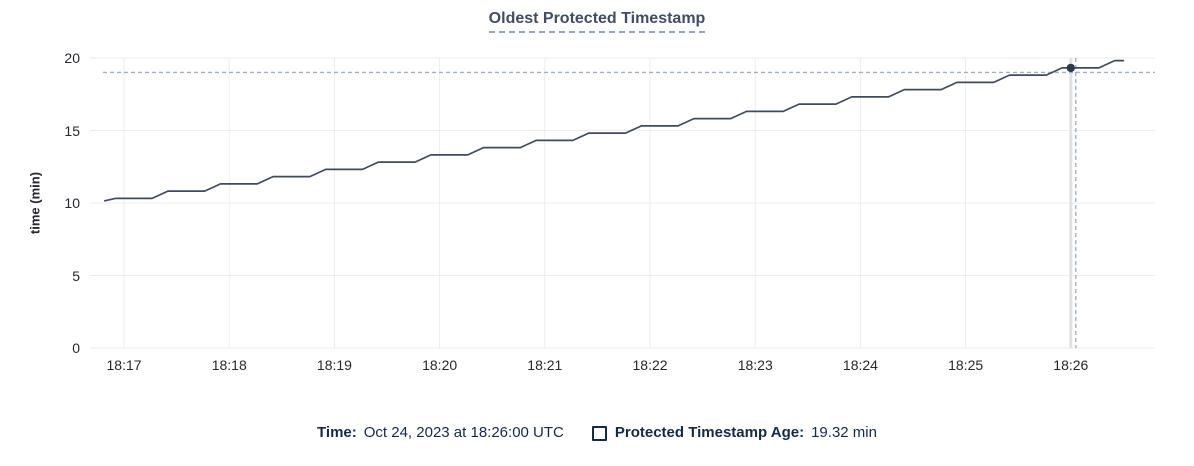 This screenshot has height=466, width=1194. I want to click on x-tick-label: 18:18, so click(229, 365).